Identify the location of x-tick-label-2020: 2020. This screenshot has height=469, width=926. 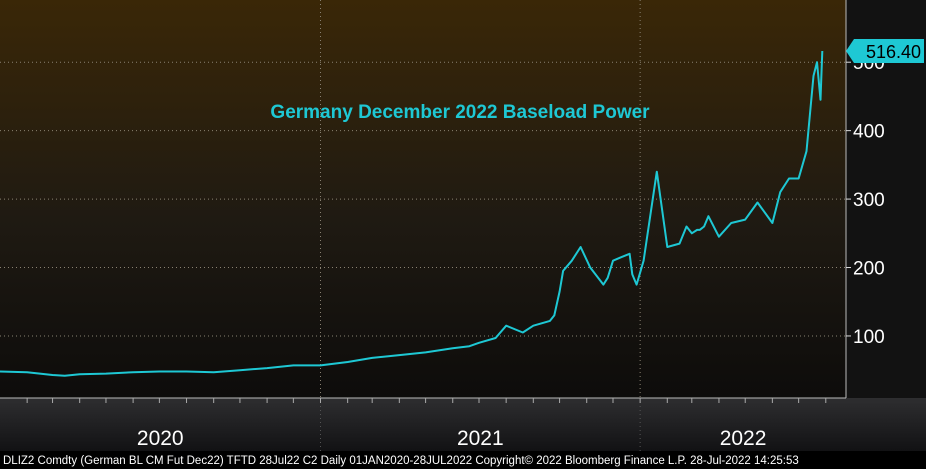
(160, 438).